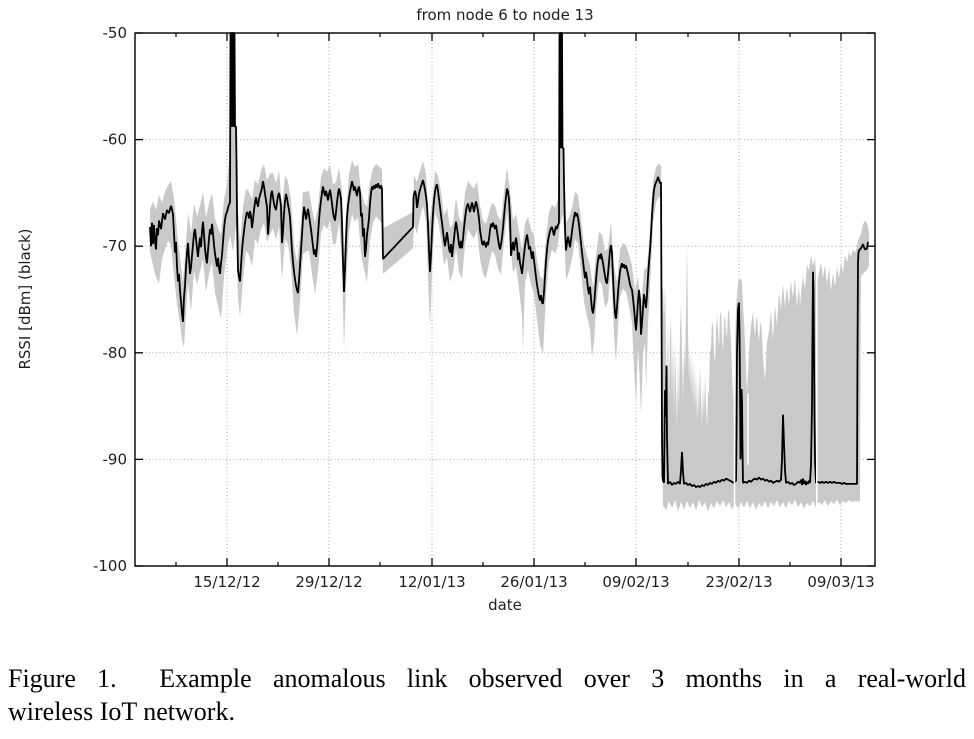  Describe the element at coordinates (115, 246) in the screenshot. I see `y-tick-label: -70` at that location.